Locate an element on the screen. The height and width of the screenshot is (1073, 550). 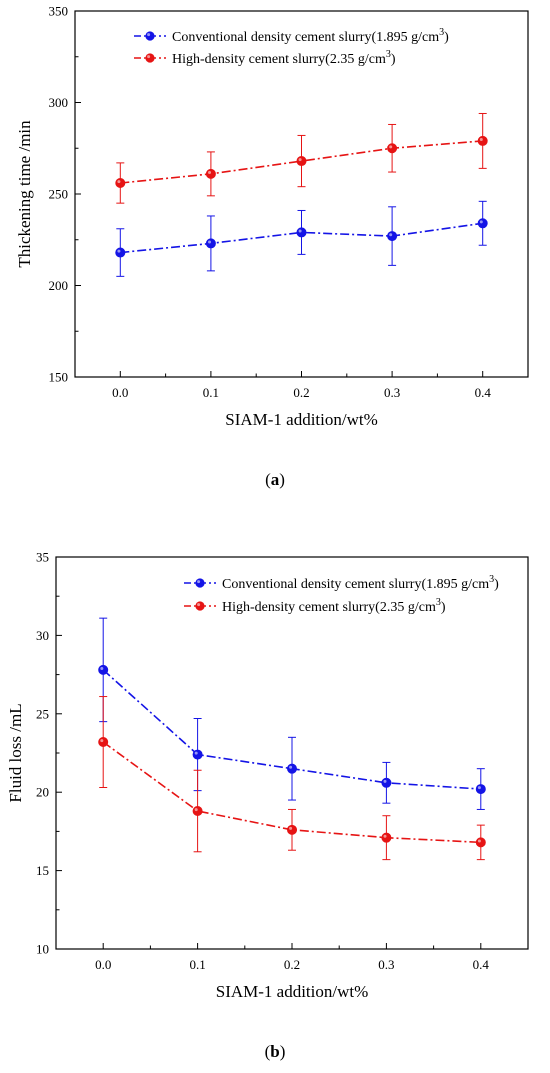
y-tick-label: 35 is located at coordinates (42, 557).